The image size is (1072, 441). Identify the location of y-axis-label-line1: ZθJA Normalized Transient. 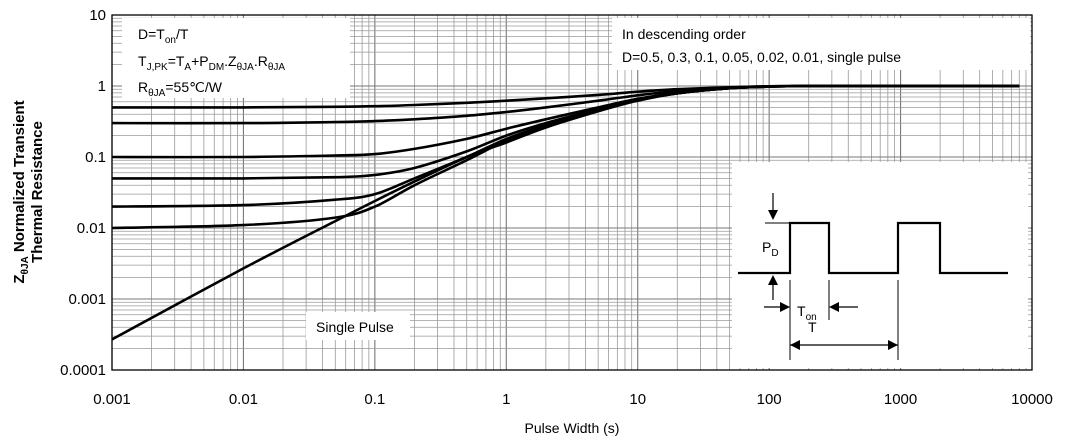
(21, 191).